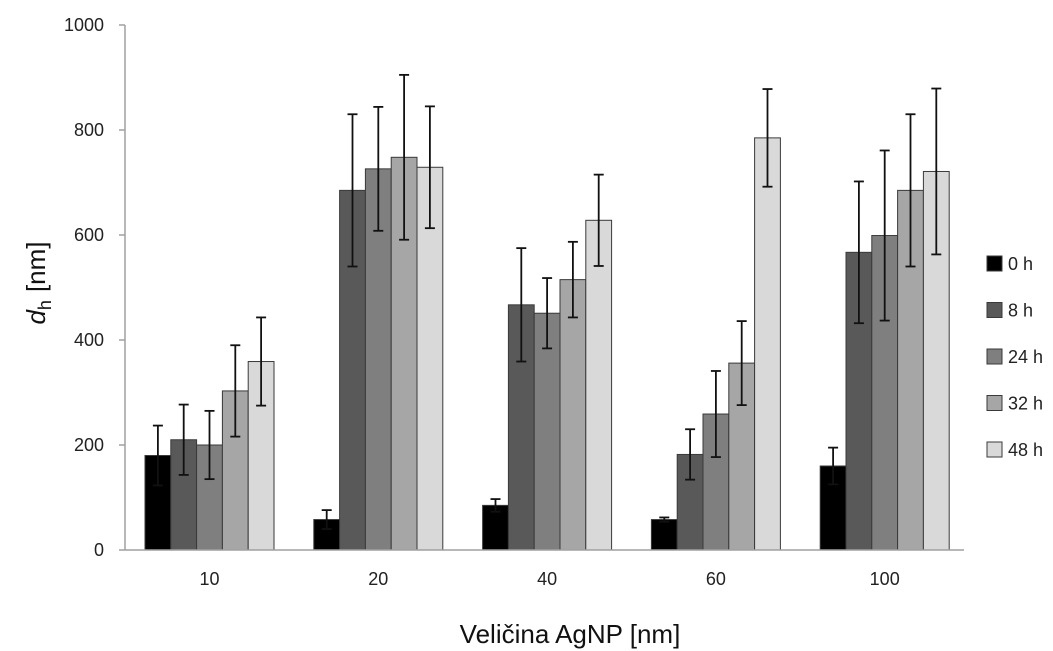 Image resolution: width=1053 pixels, height=651 pixels. I want to click on x-tick-label-10: 10, so click(209, 579).